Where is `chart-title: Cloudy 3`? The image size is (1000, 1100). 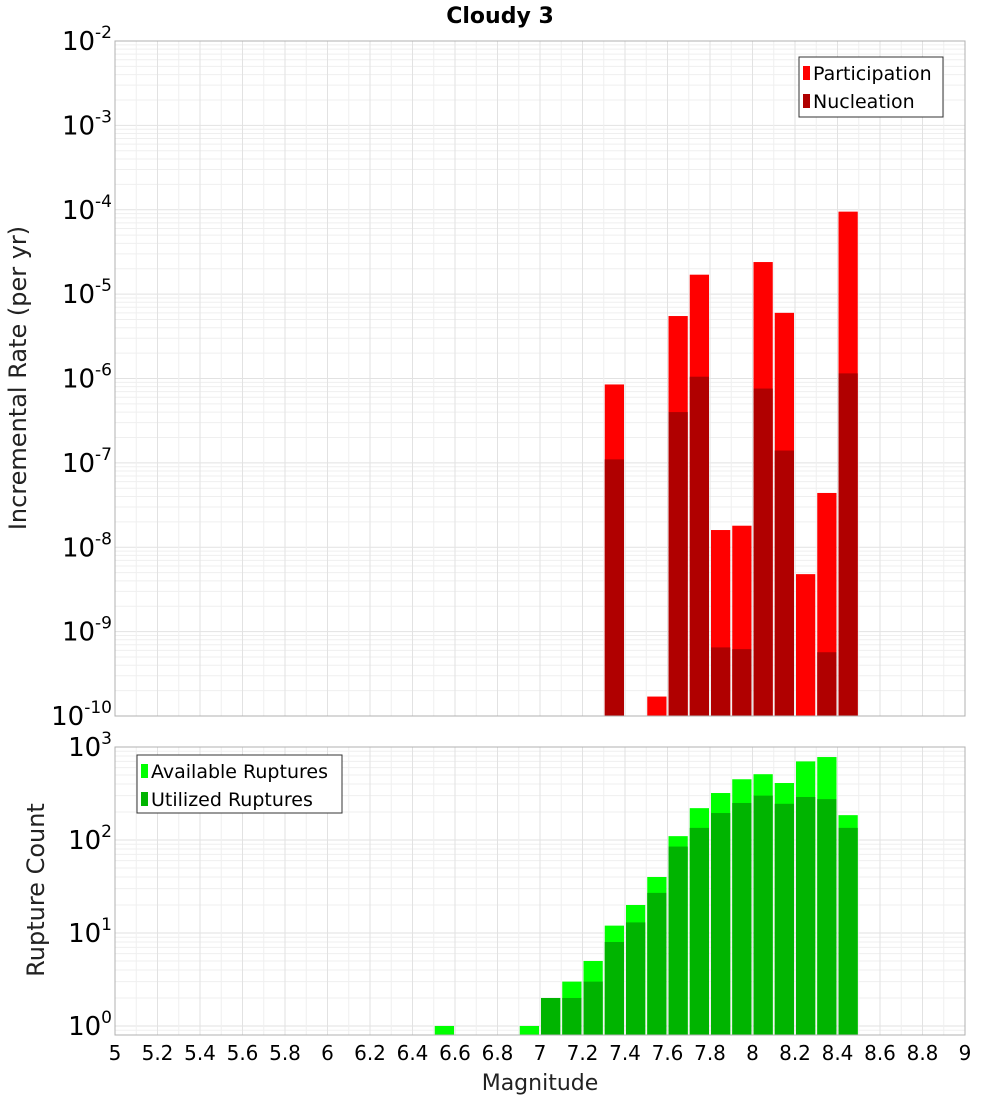 chart-title: Cloudy 3 is located at coordinates (500, 16).